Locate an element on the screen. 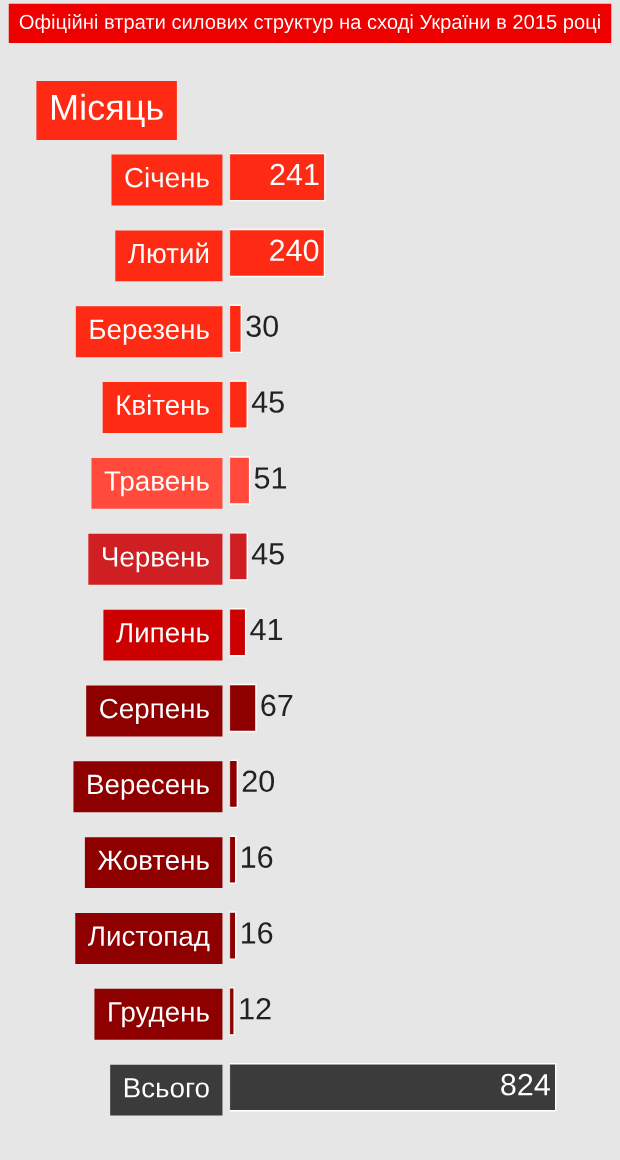  y-tick-label: Червень is located at coordinates (156, 560).